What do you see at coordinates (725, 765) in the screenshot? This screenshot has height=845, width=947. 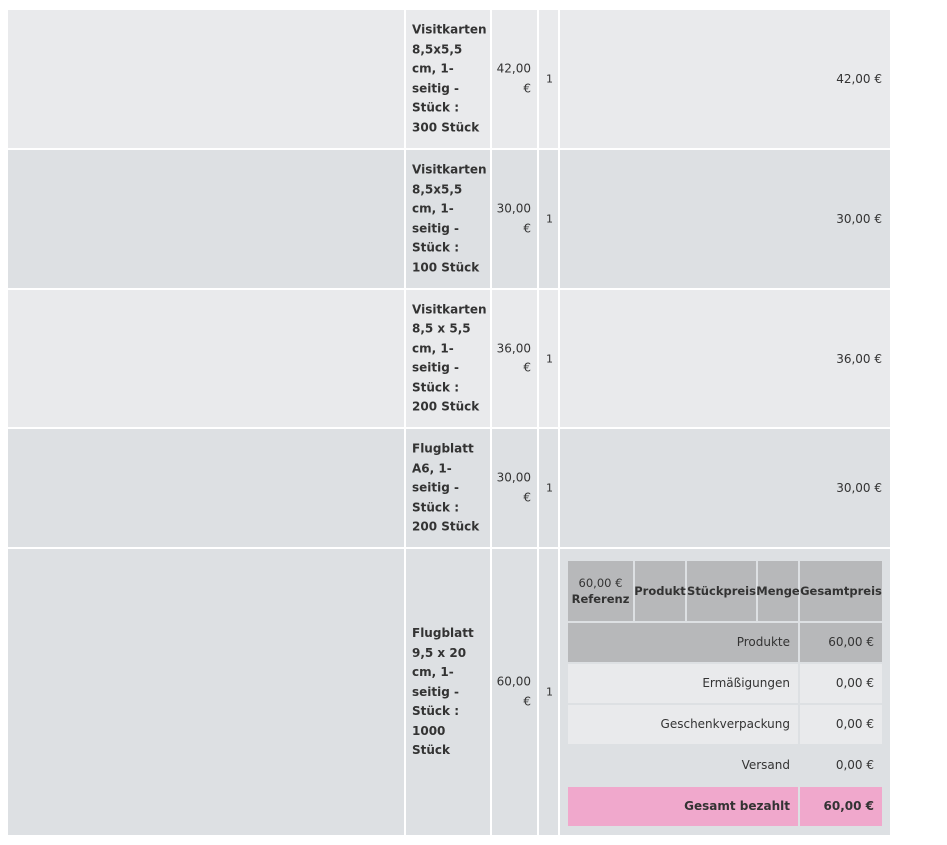 I see `summary-row-versand: Versand 0,00 €` at bounding box center [725, 765].